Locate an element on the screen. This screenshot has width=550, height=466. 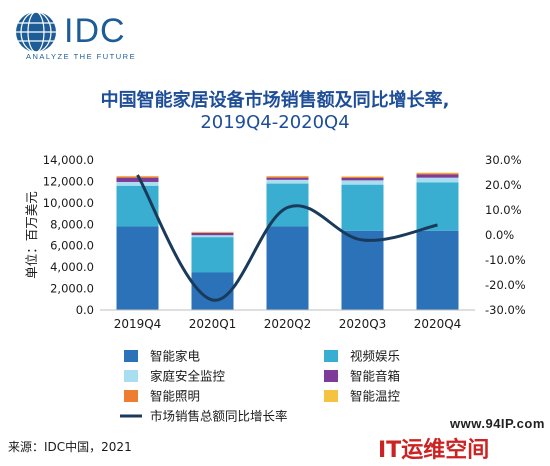
y2-tick-label: -30.0% is located at coordinates (505, 310).